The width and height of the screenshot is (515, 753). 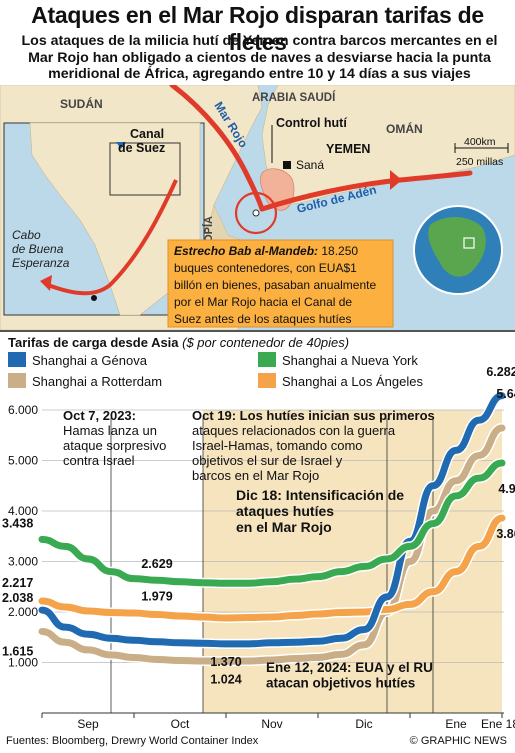 I want to click on annotation-text: Ene 12, 2024: EUA y el RU, so click(x=349, y=667).